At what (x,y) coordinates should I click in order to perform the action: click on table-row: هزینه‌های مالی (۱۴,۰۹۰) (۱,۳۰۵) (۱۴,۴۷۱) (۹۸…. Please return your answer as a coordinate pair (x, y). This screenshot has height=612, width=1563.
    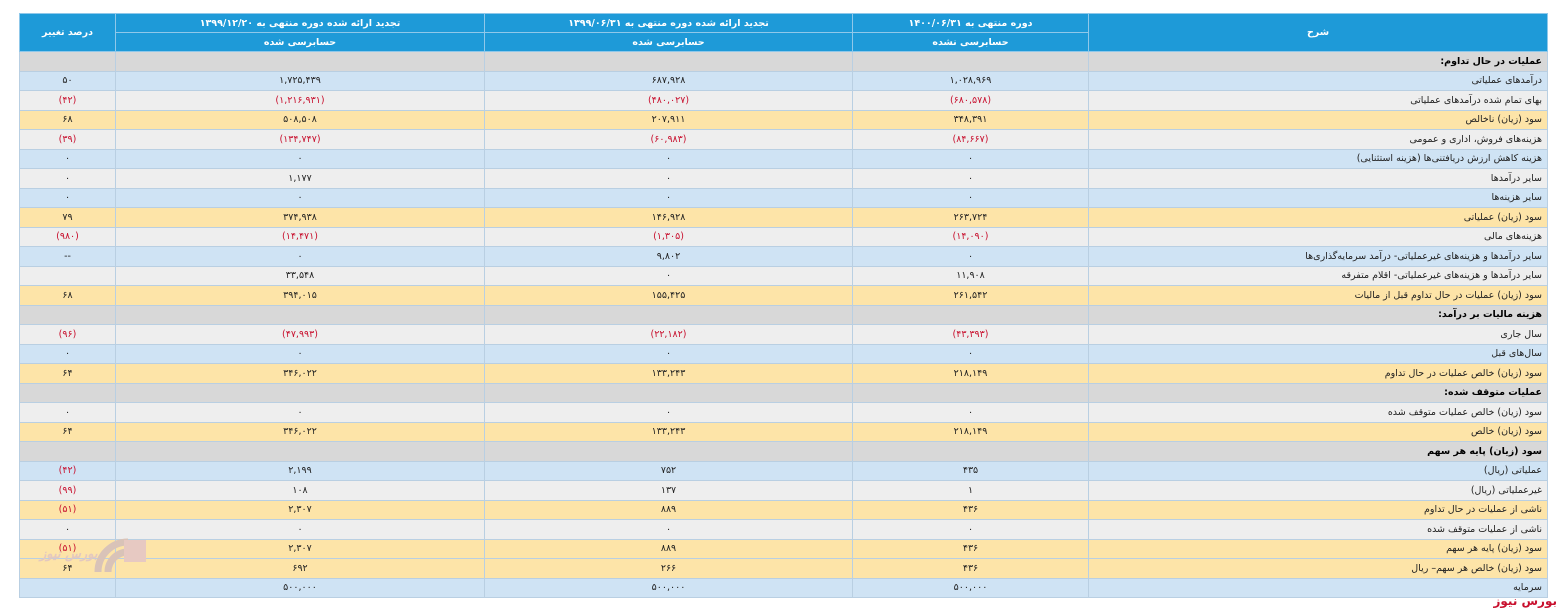
    Looking at the image, I should click on (783, 236).